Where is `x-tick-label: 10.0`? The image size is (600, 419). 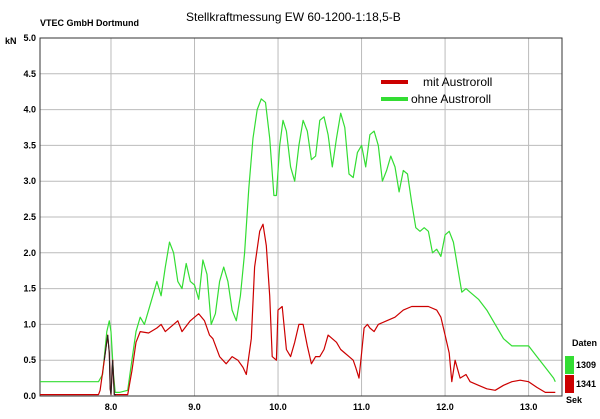 x-tick-label: 10.0 is located at coordinates (278, 407).